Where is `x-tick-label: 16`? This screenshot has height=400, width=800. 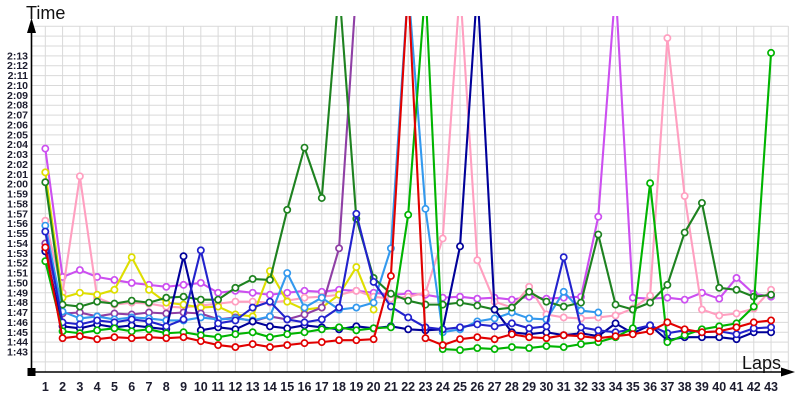 x-tick-label: 16 is located at coordinates (305, 387).